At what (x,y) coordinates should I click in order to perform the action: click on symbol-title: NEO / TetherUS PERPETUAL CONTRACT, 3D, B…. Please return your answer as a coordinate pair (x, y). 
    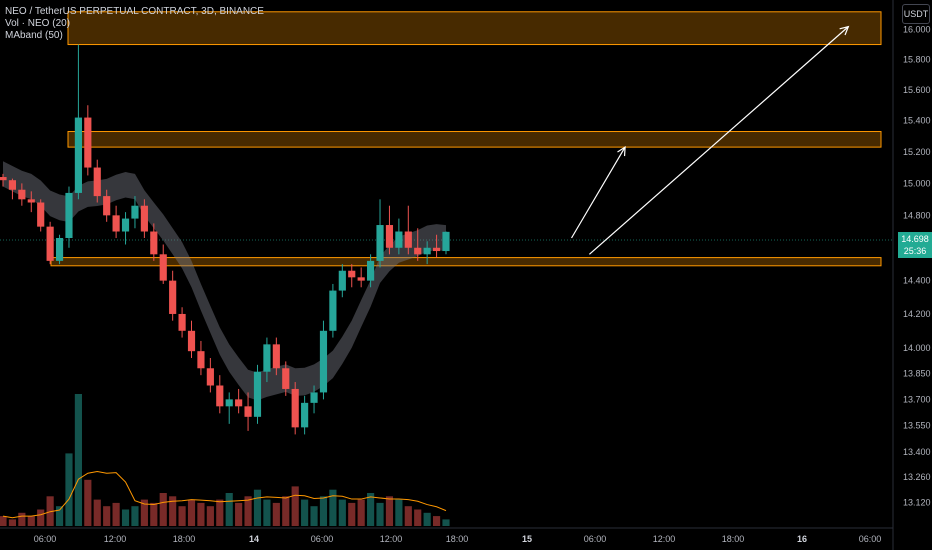
    Looking at the image, I should click on (134, 11).